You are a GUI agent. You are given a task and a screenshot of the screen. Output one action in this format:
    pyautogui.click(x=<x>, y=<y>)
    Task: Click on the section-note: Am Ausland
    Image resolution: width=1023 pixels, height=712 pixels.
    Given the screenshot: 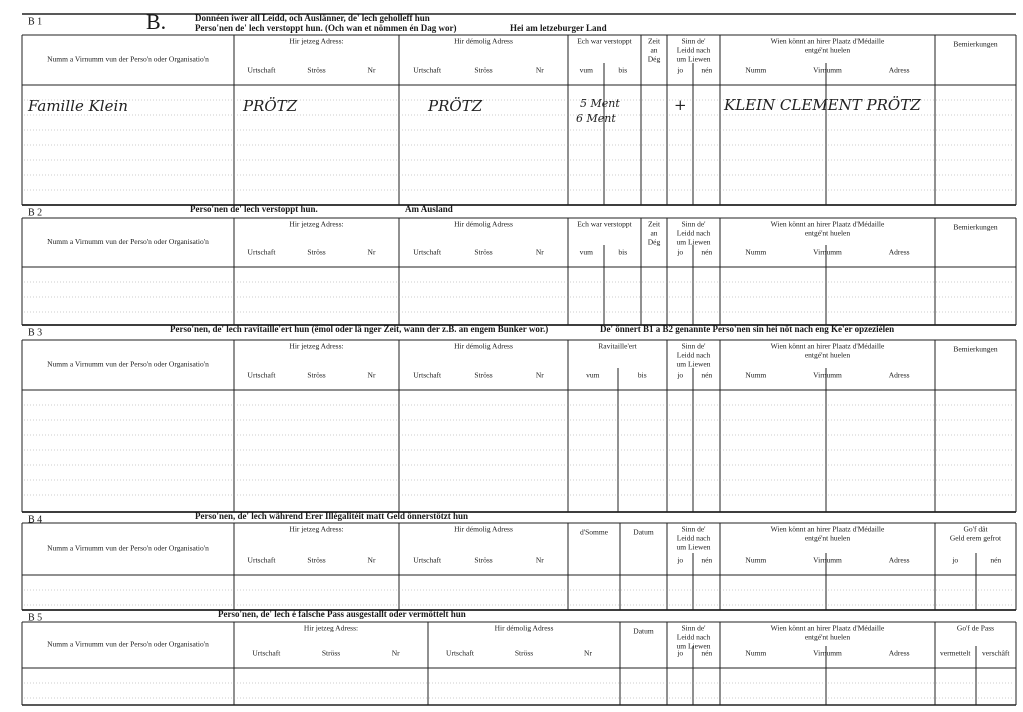 What is the action you would take?
    pyautogui.click(x=429, y=209)
    